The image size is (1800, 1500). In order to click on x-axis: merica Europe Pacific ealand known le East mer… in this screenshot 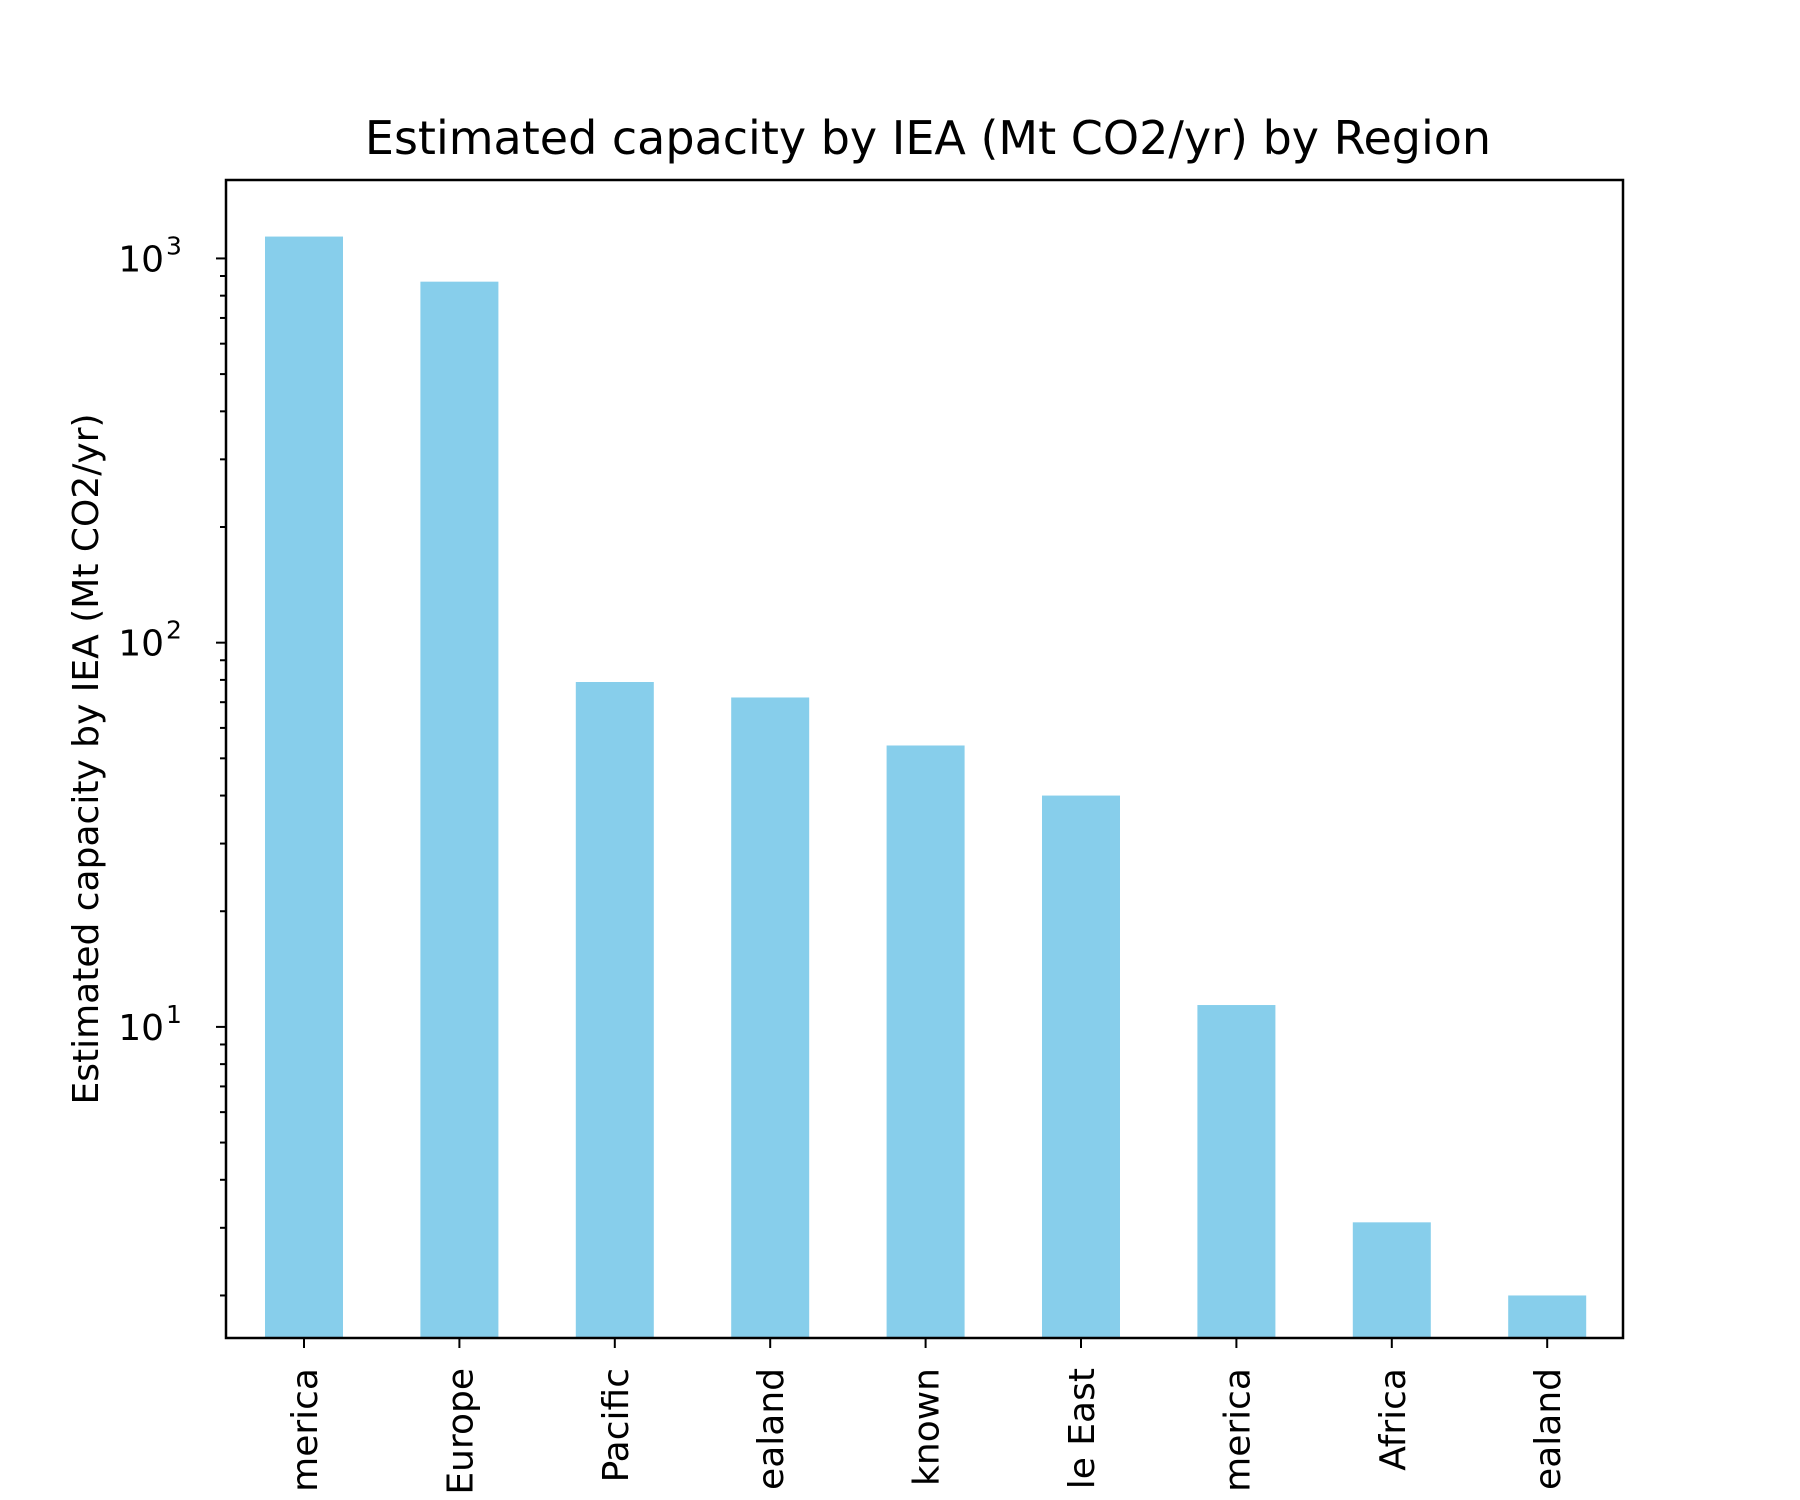, I will do `click(927, 1416)`.